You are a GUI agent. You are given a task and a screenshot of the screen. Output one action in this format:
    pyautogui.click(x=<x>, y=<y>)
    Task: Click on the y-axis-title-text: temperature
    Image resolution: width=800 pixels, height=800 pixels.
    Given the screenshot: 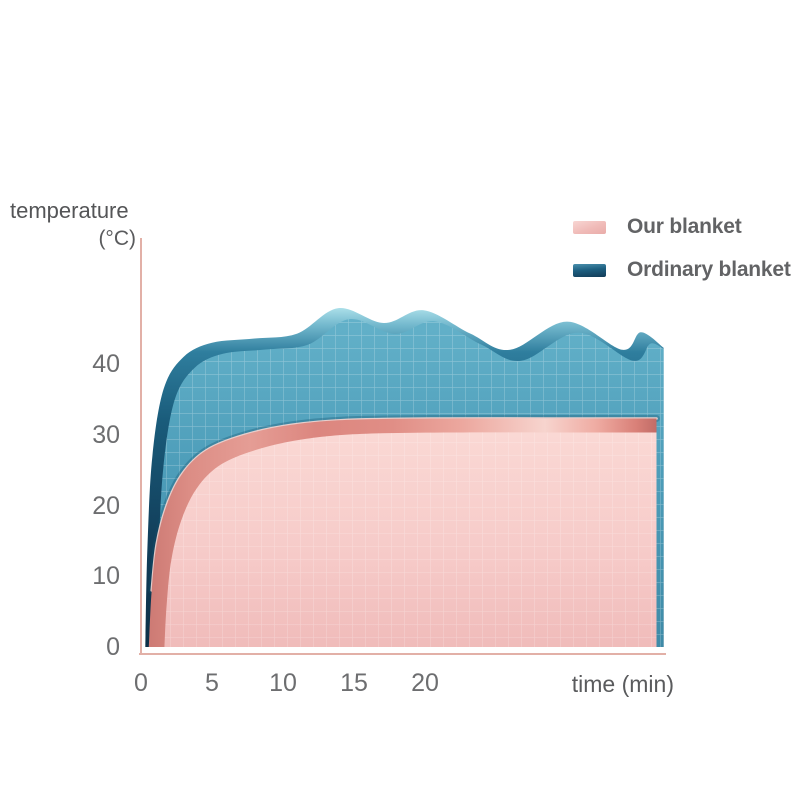 What is the action you would take?
    pyautogui.click(x=69, y=210)
    